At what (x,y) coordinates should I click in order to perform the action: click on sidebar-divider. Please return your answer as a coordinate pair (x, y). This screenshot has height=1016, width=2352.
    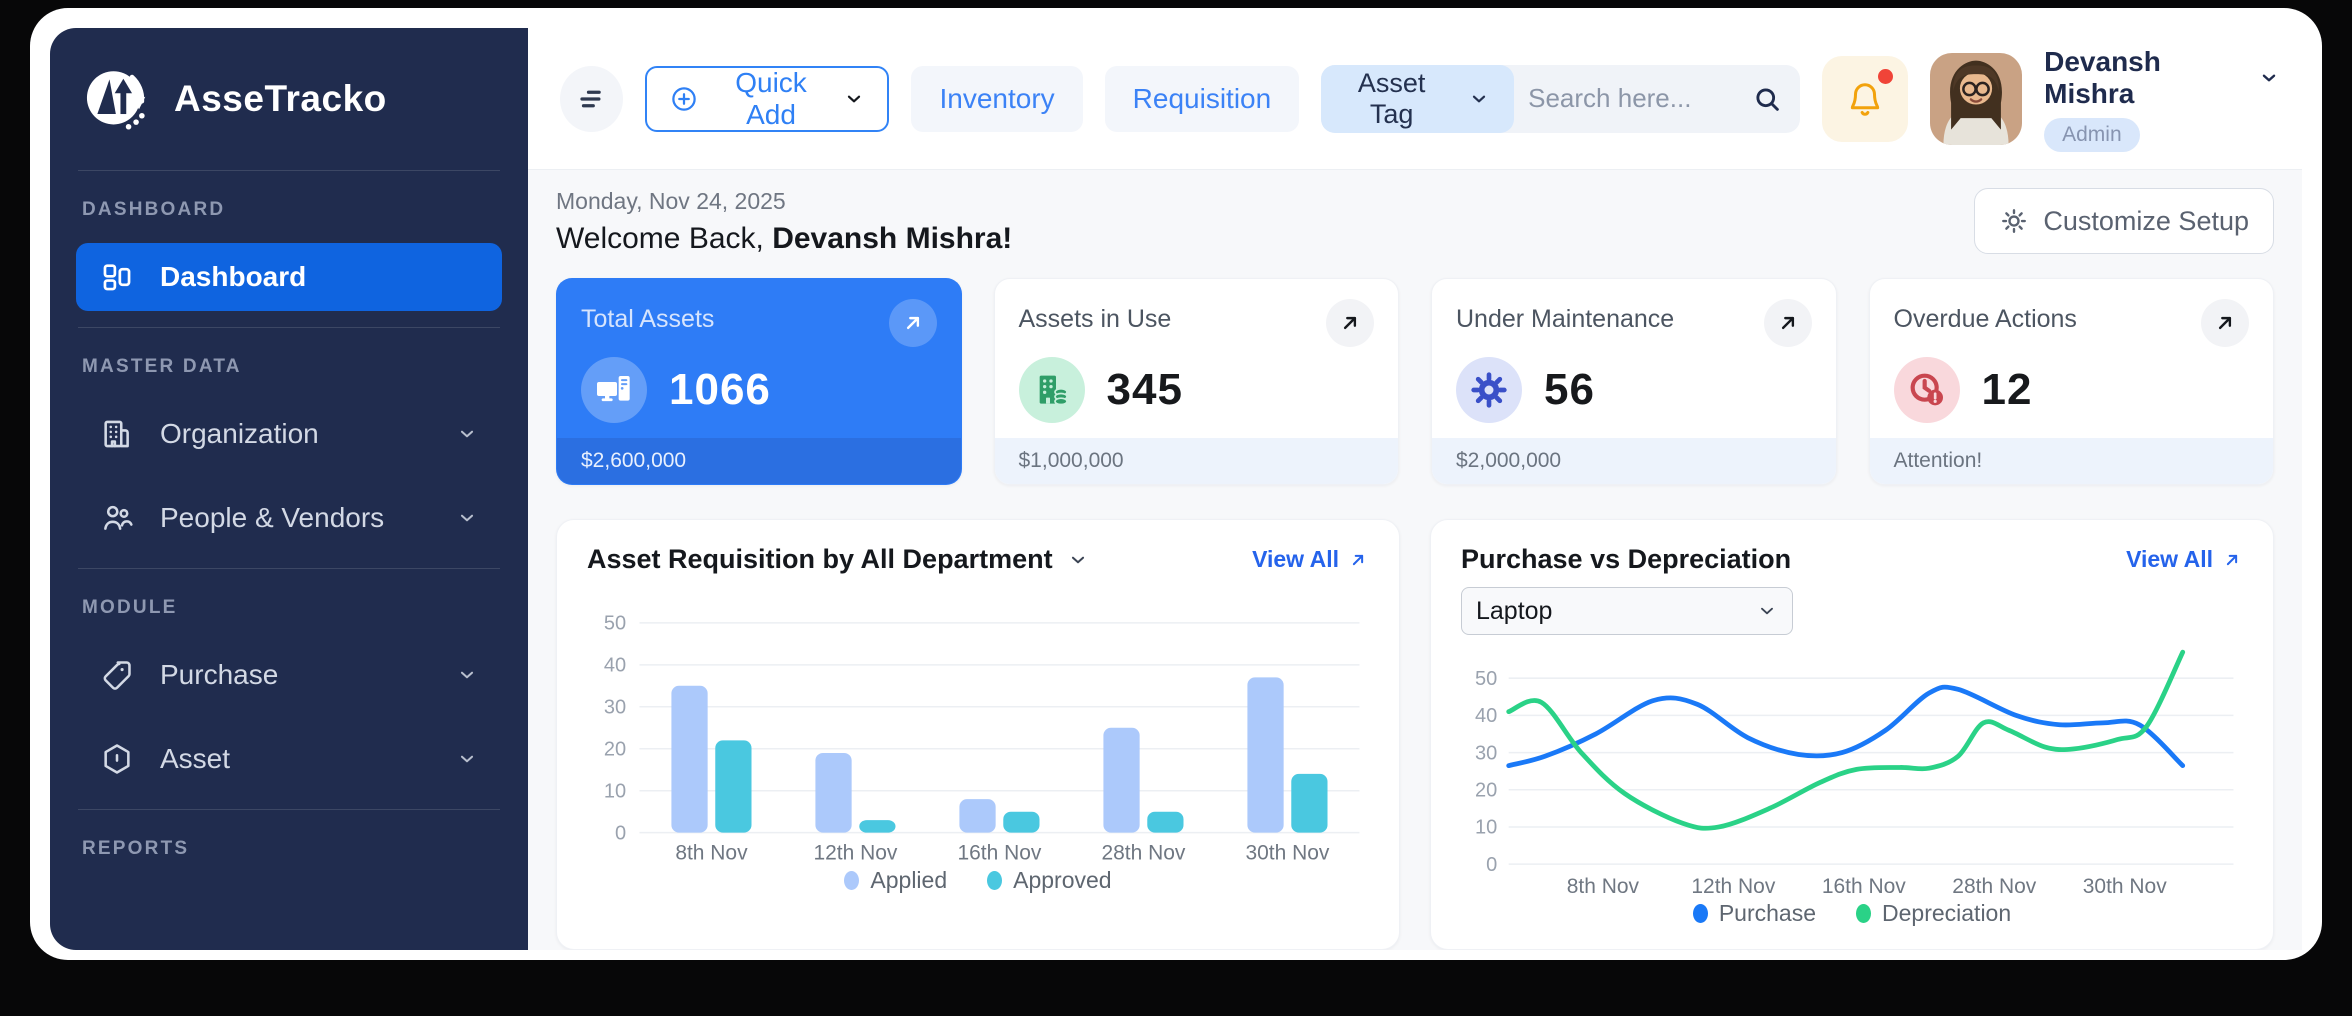
    Looking at the image, I should click on (289, 809).